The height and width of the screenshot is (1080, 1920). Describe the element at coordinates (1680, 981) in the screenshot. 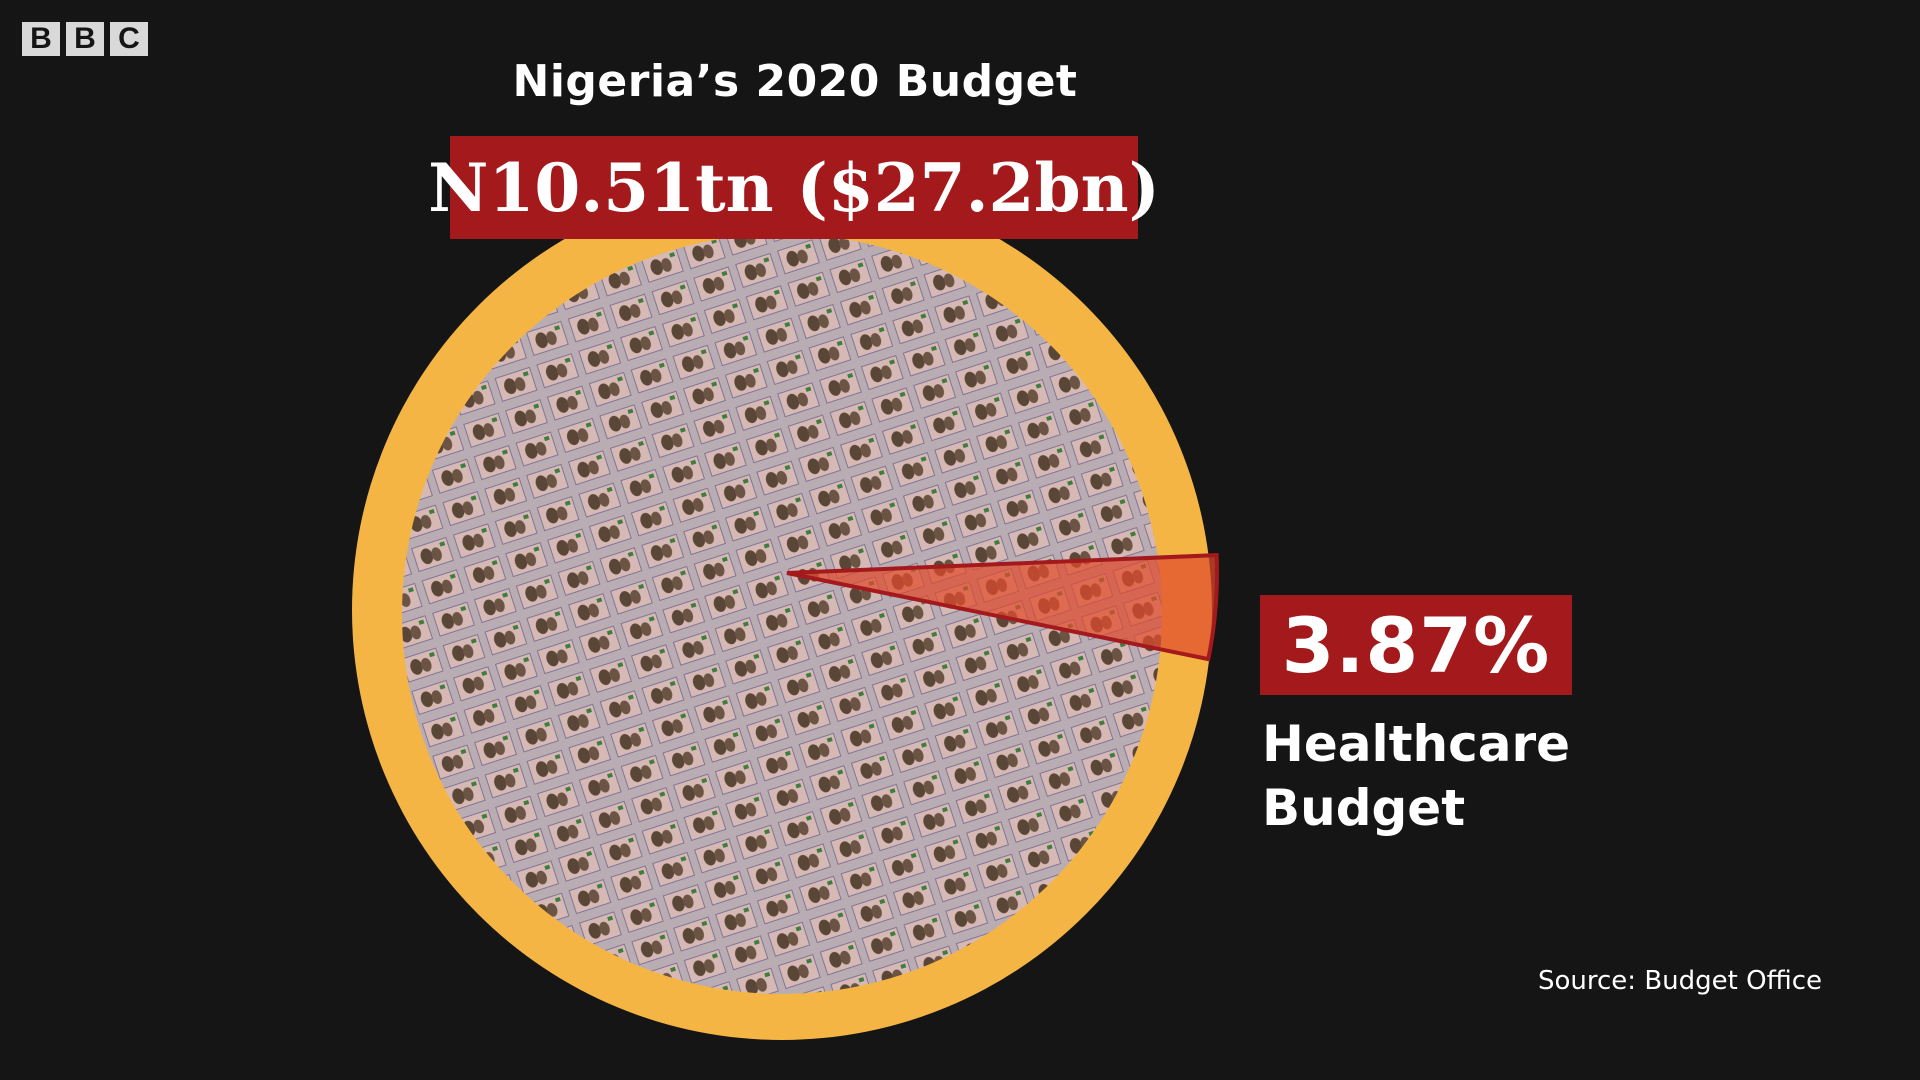

I see `source-note: Source: Budget Office` at that location.